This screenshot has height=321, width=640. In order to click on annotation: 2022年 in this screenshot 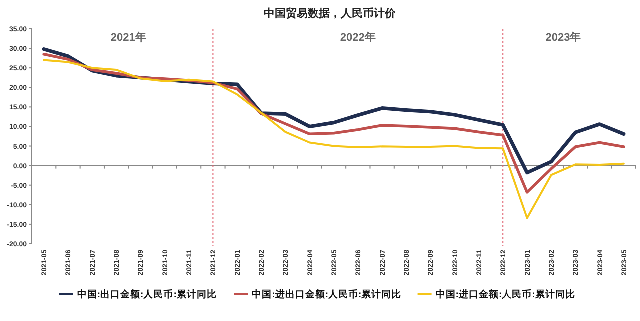, I will do `click(358, 37)`.